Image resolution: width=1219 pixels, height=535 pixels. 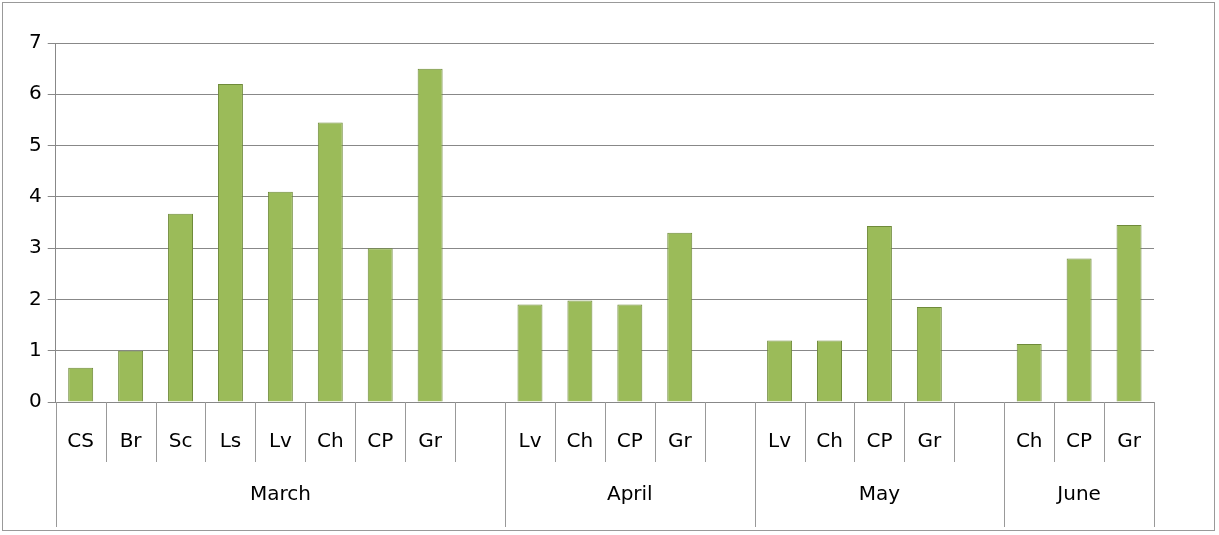 What do you see at coordinates (280, 493) in the screenshot?
I see `text: March` at bounding box center [280, 493].